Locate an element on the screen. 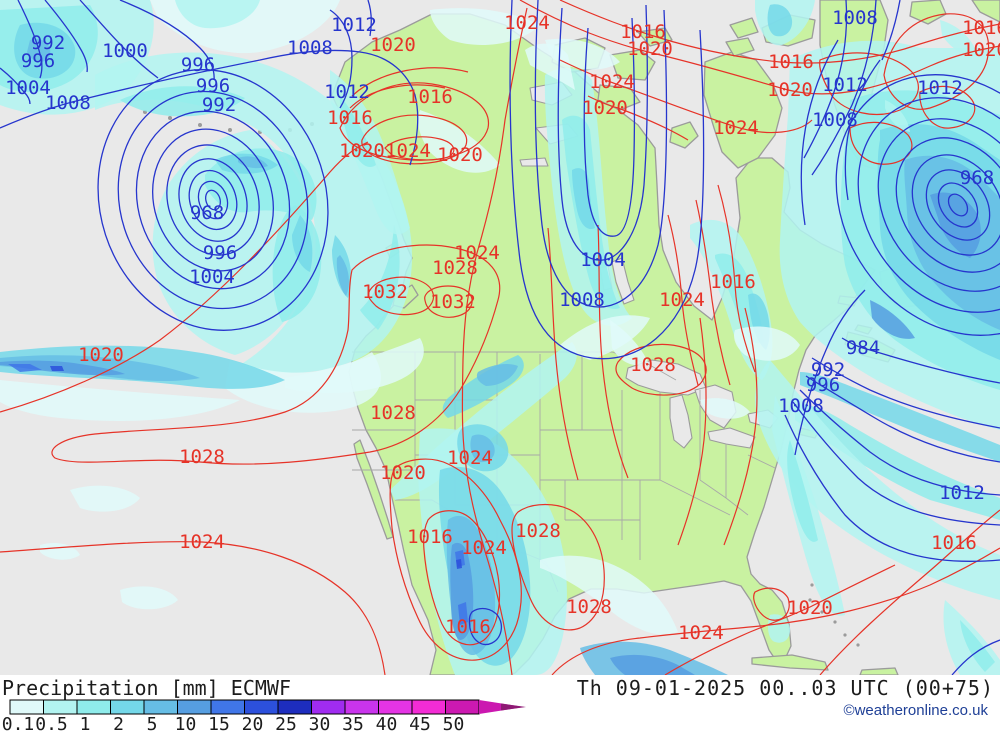  legend-color-scale: 0.1 0.5 1 2 5 10 15 20 25 30 35 40 45 50 is located at coordinates (264, 716).